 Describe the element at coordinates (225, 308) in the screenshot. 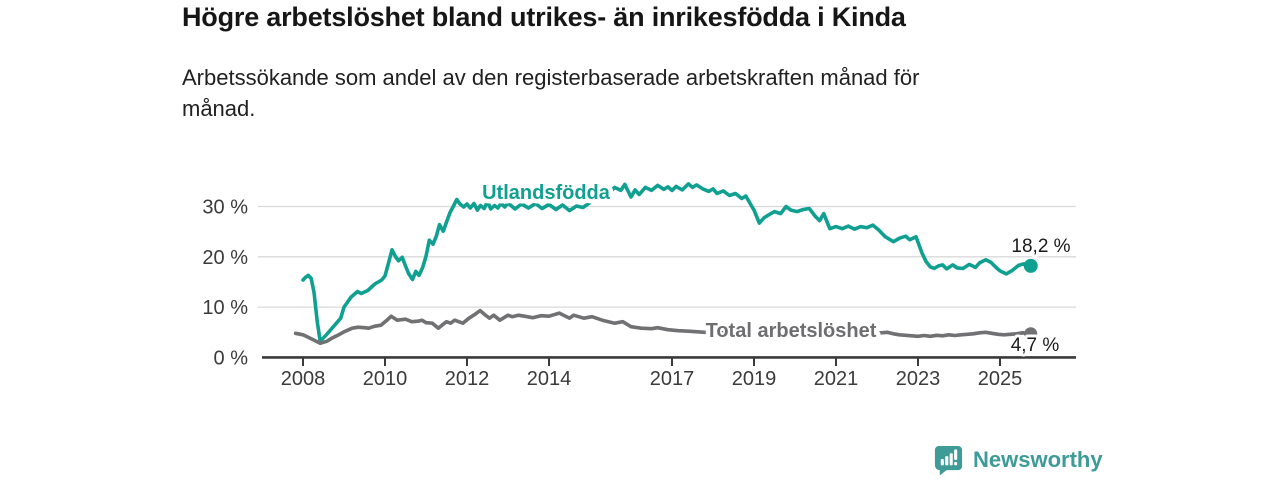

I see `y-tick-label: 10 %` at that location.